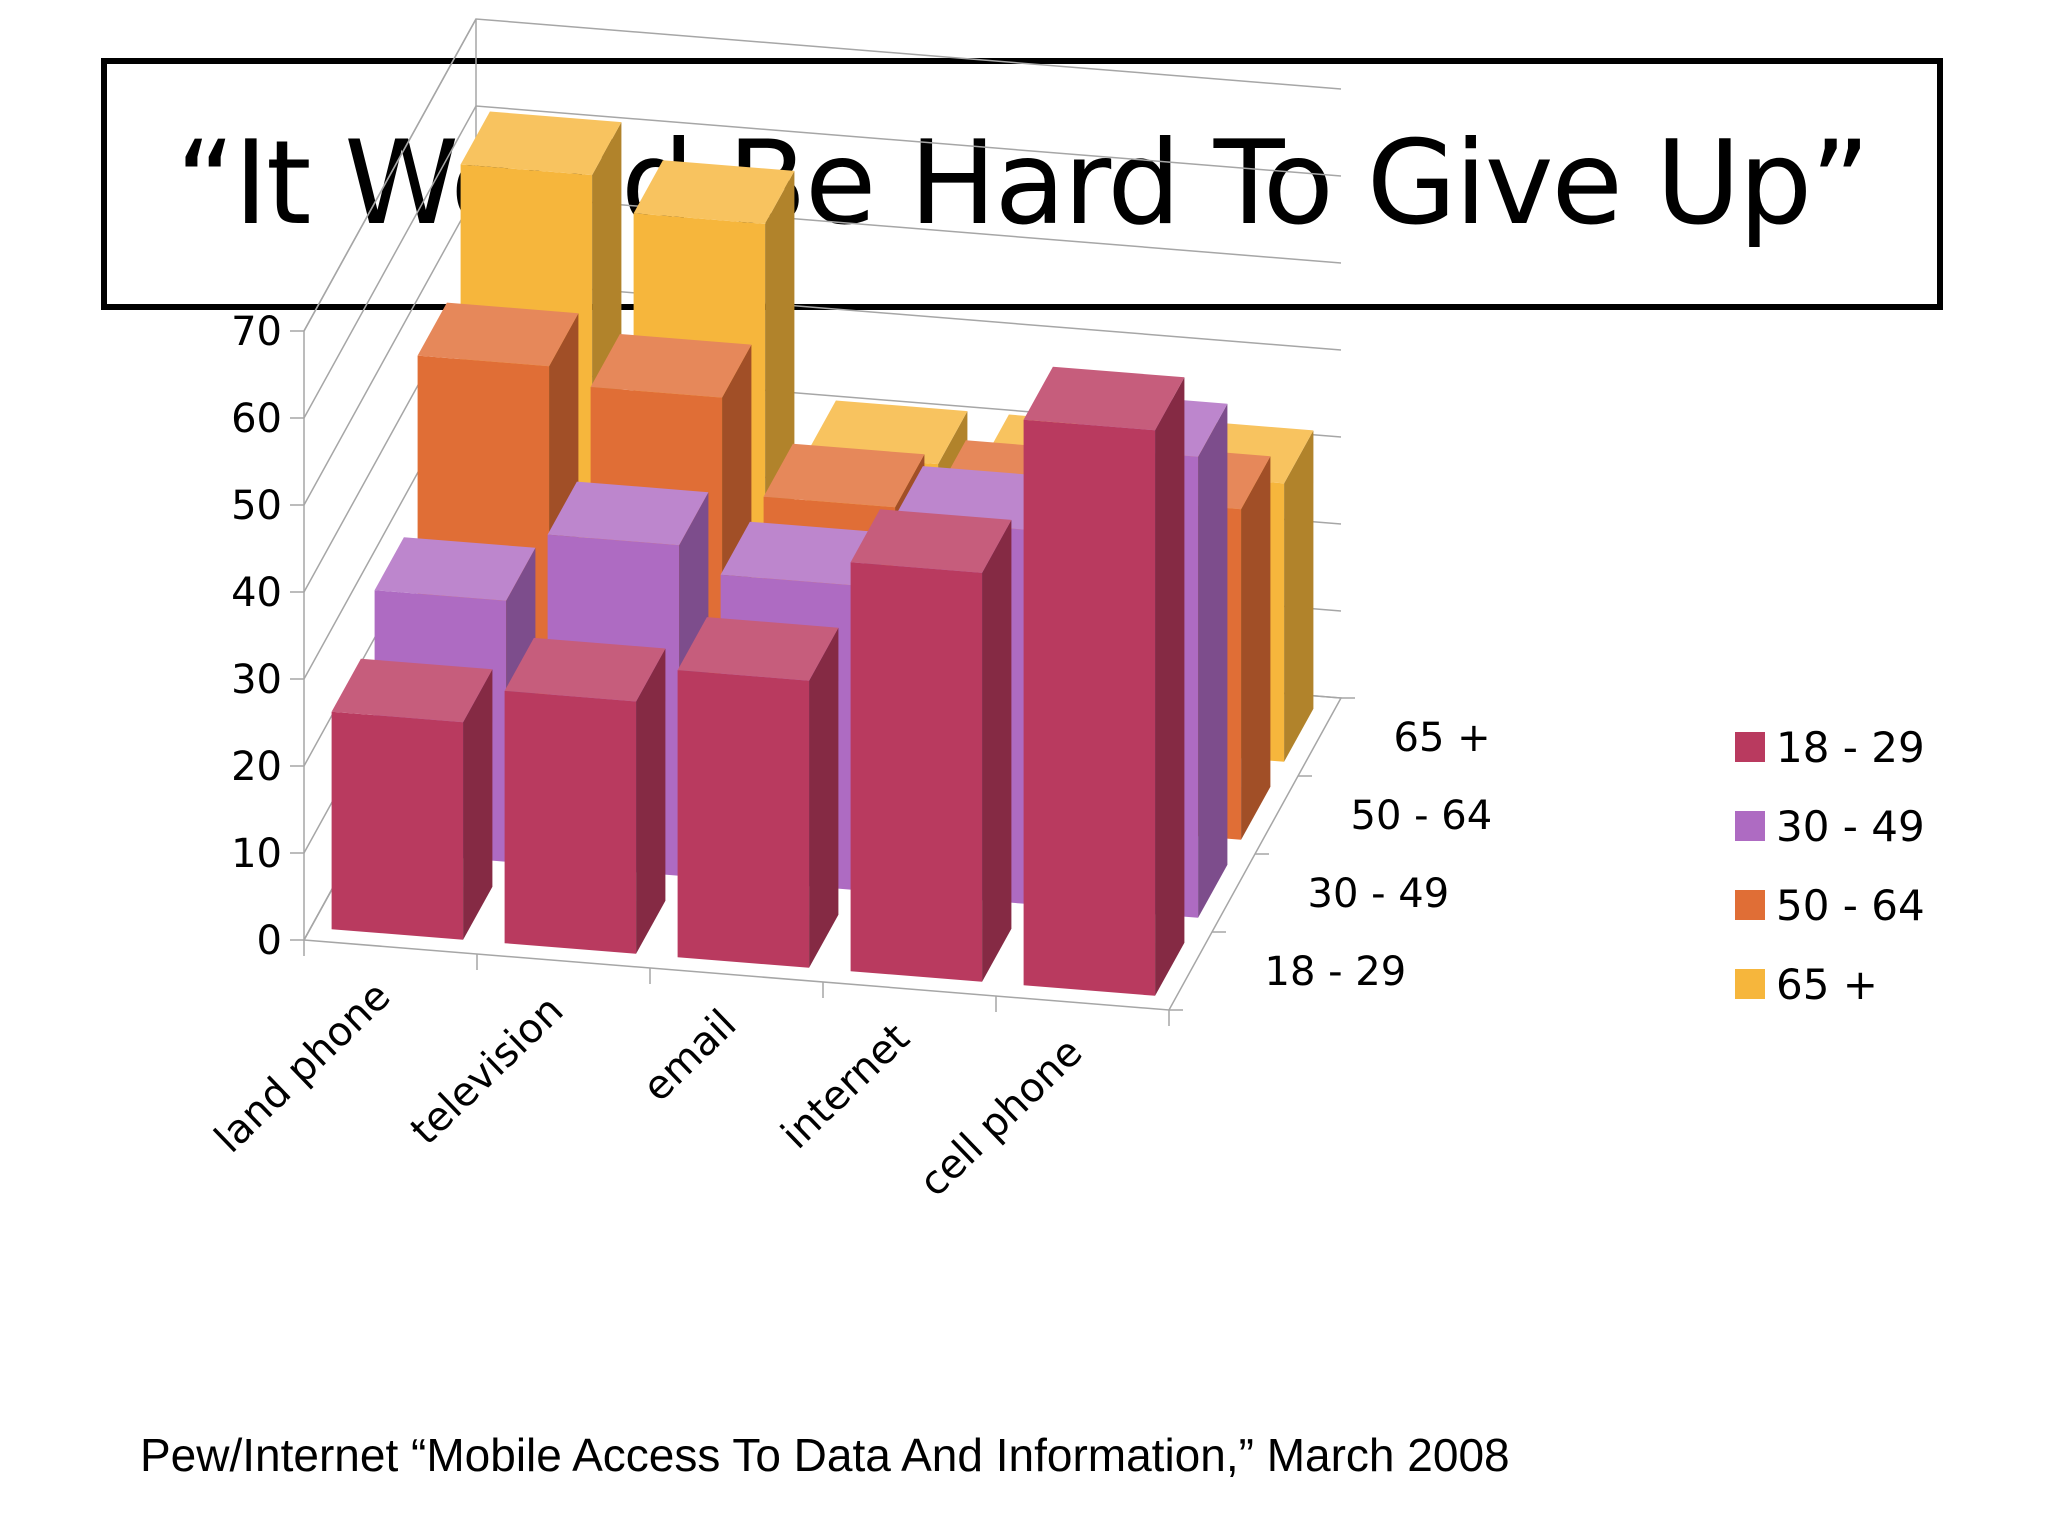  What do you see at coordinates (256, 767) in the screenshot?
I see `y-tick-label: 20` at bounding box center [256, 767].